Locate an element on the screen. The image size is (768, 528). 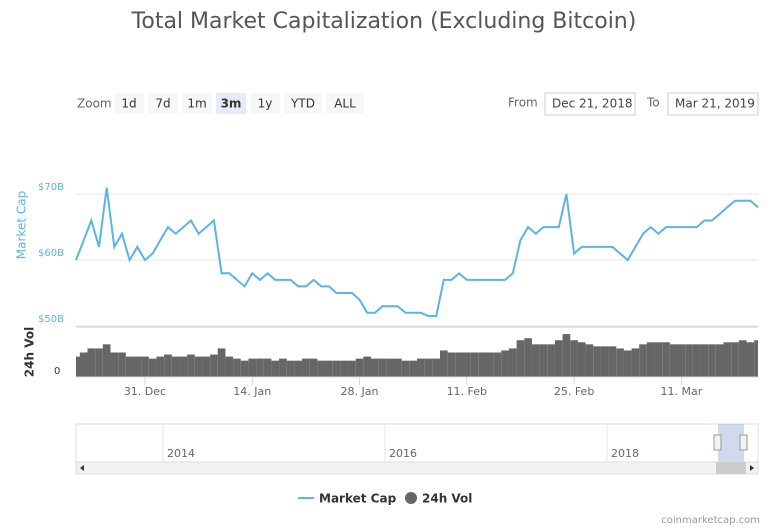
range-button-label: 7d is located at coordinates (162, 104).